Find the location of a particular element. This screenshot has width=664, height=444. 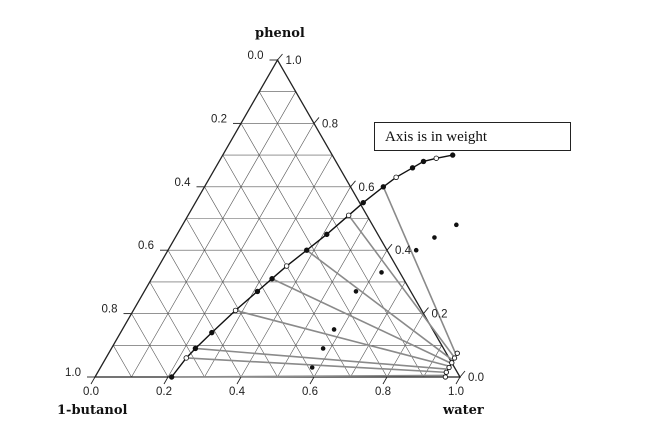

tick-label-left: 0.8 is located at coordinates (110, 310).